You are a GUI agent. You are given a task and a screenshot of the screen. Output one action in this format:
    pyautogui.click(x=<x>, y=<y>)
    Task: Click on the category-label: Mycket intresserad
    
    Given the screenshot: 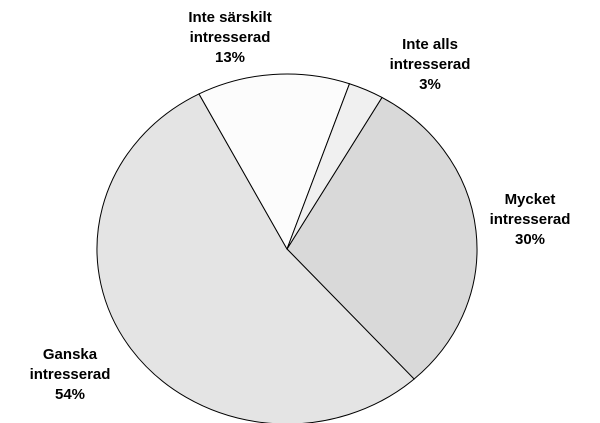 What is the action you would take?
    pyautogui.click(x=530, y=209)
    